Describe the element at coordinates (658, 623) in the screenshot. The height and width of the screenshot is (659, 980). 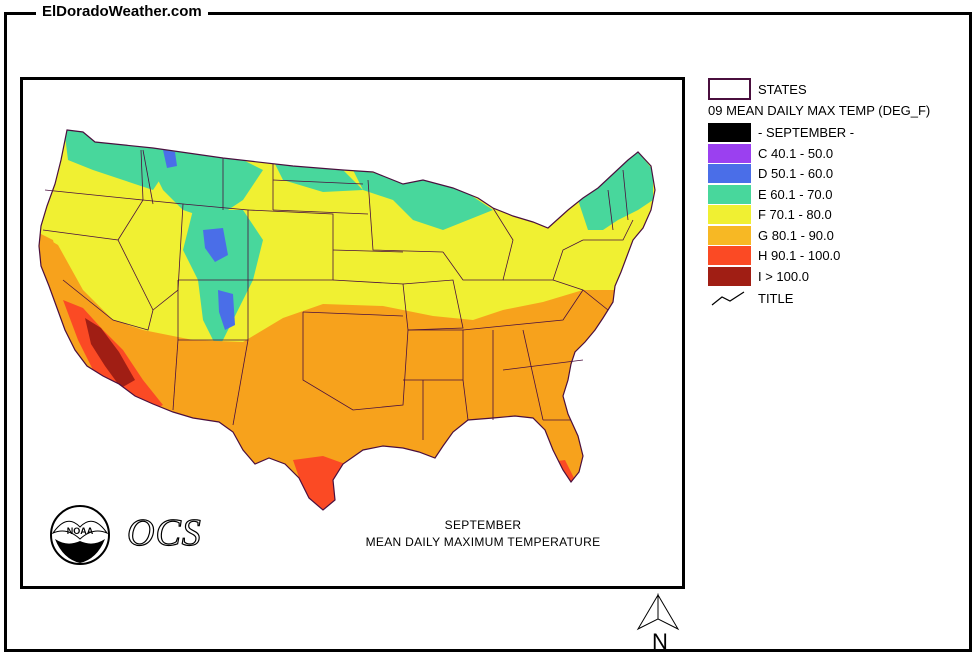
I see `north-arrow-icon: N` at that location.